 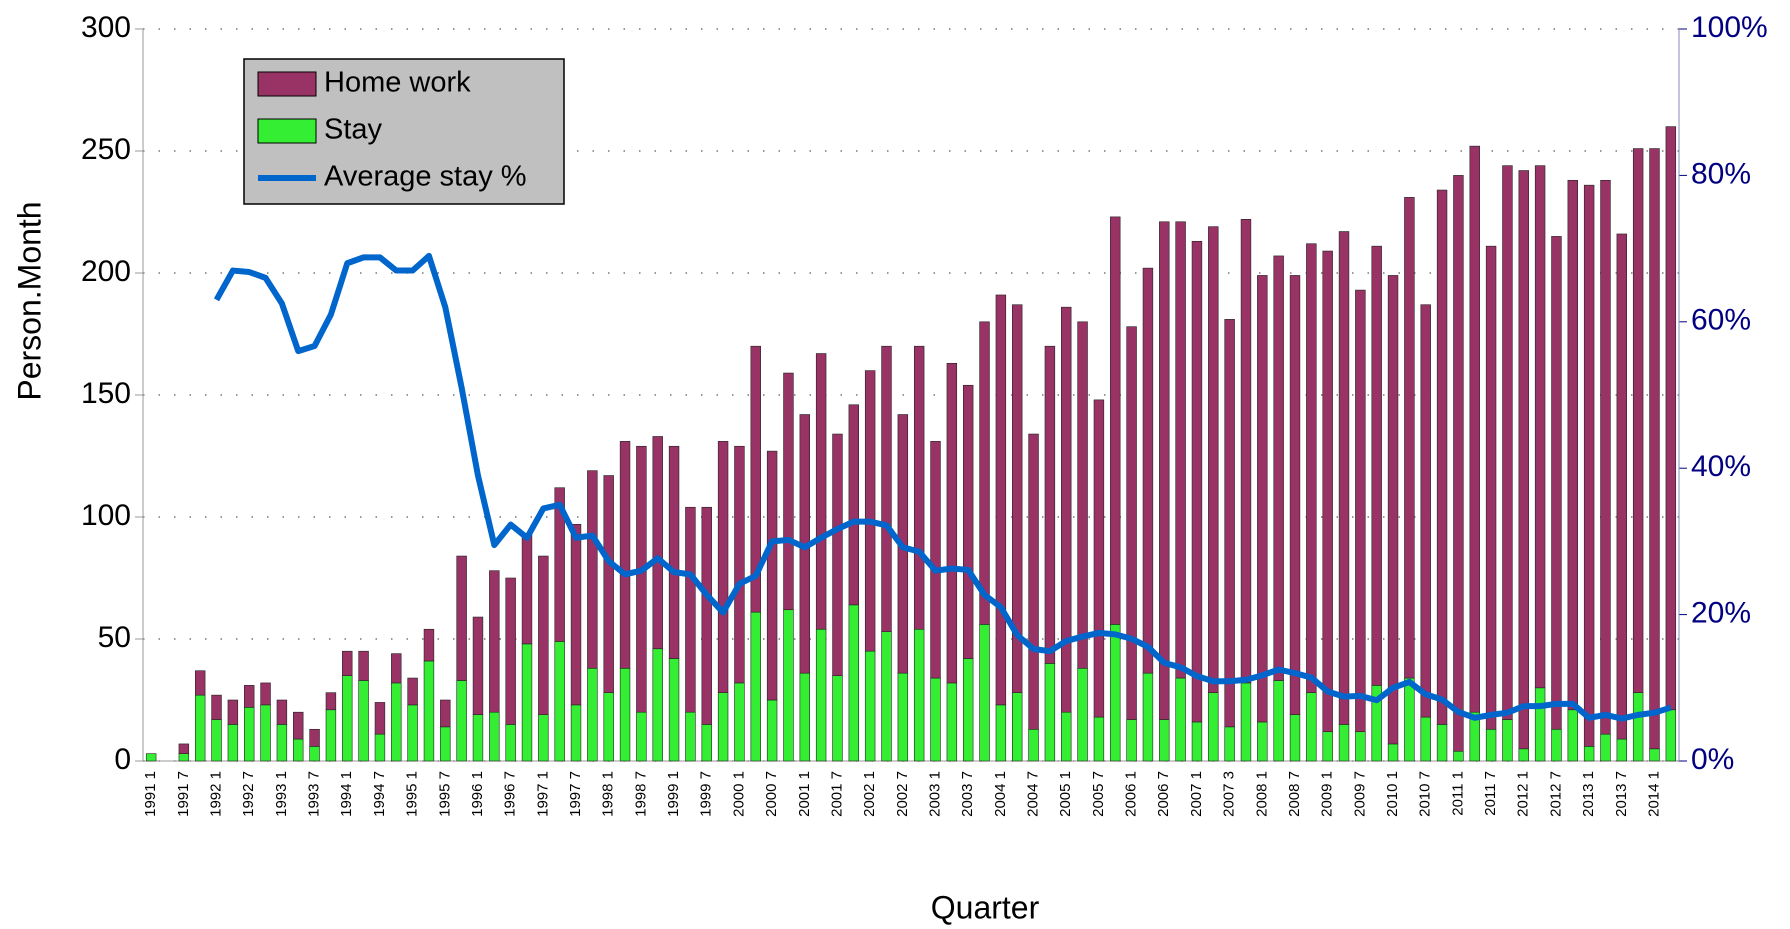 I want to click on x-tick-label: 2005 1, so click(x=1065, y=794).